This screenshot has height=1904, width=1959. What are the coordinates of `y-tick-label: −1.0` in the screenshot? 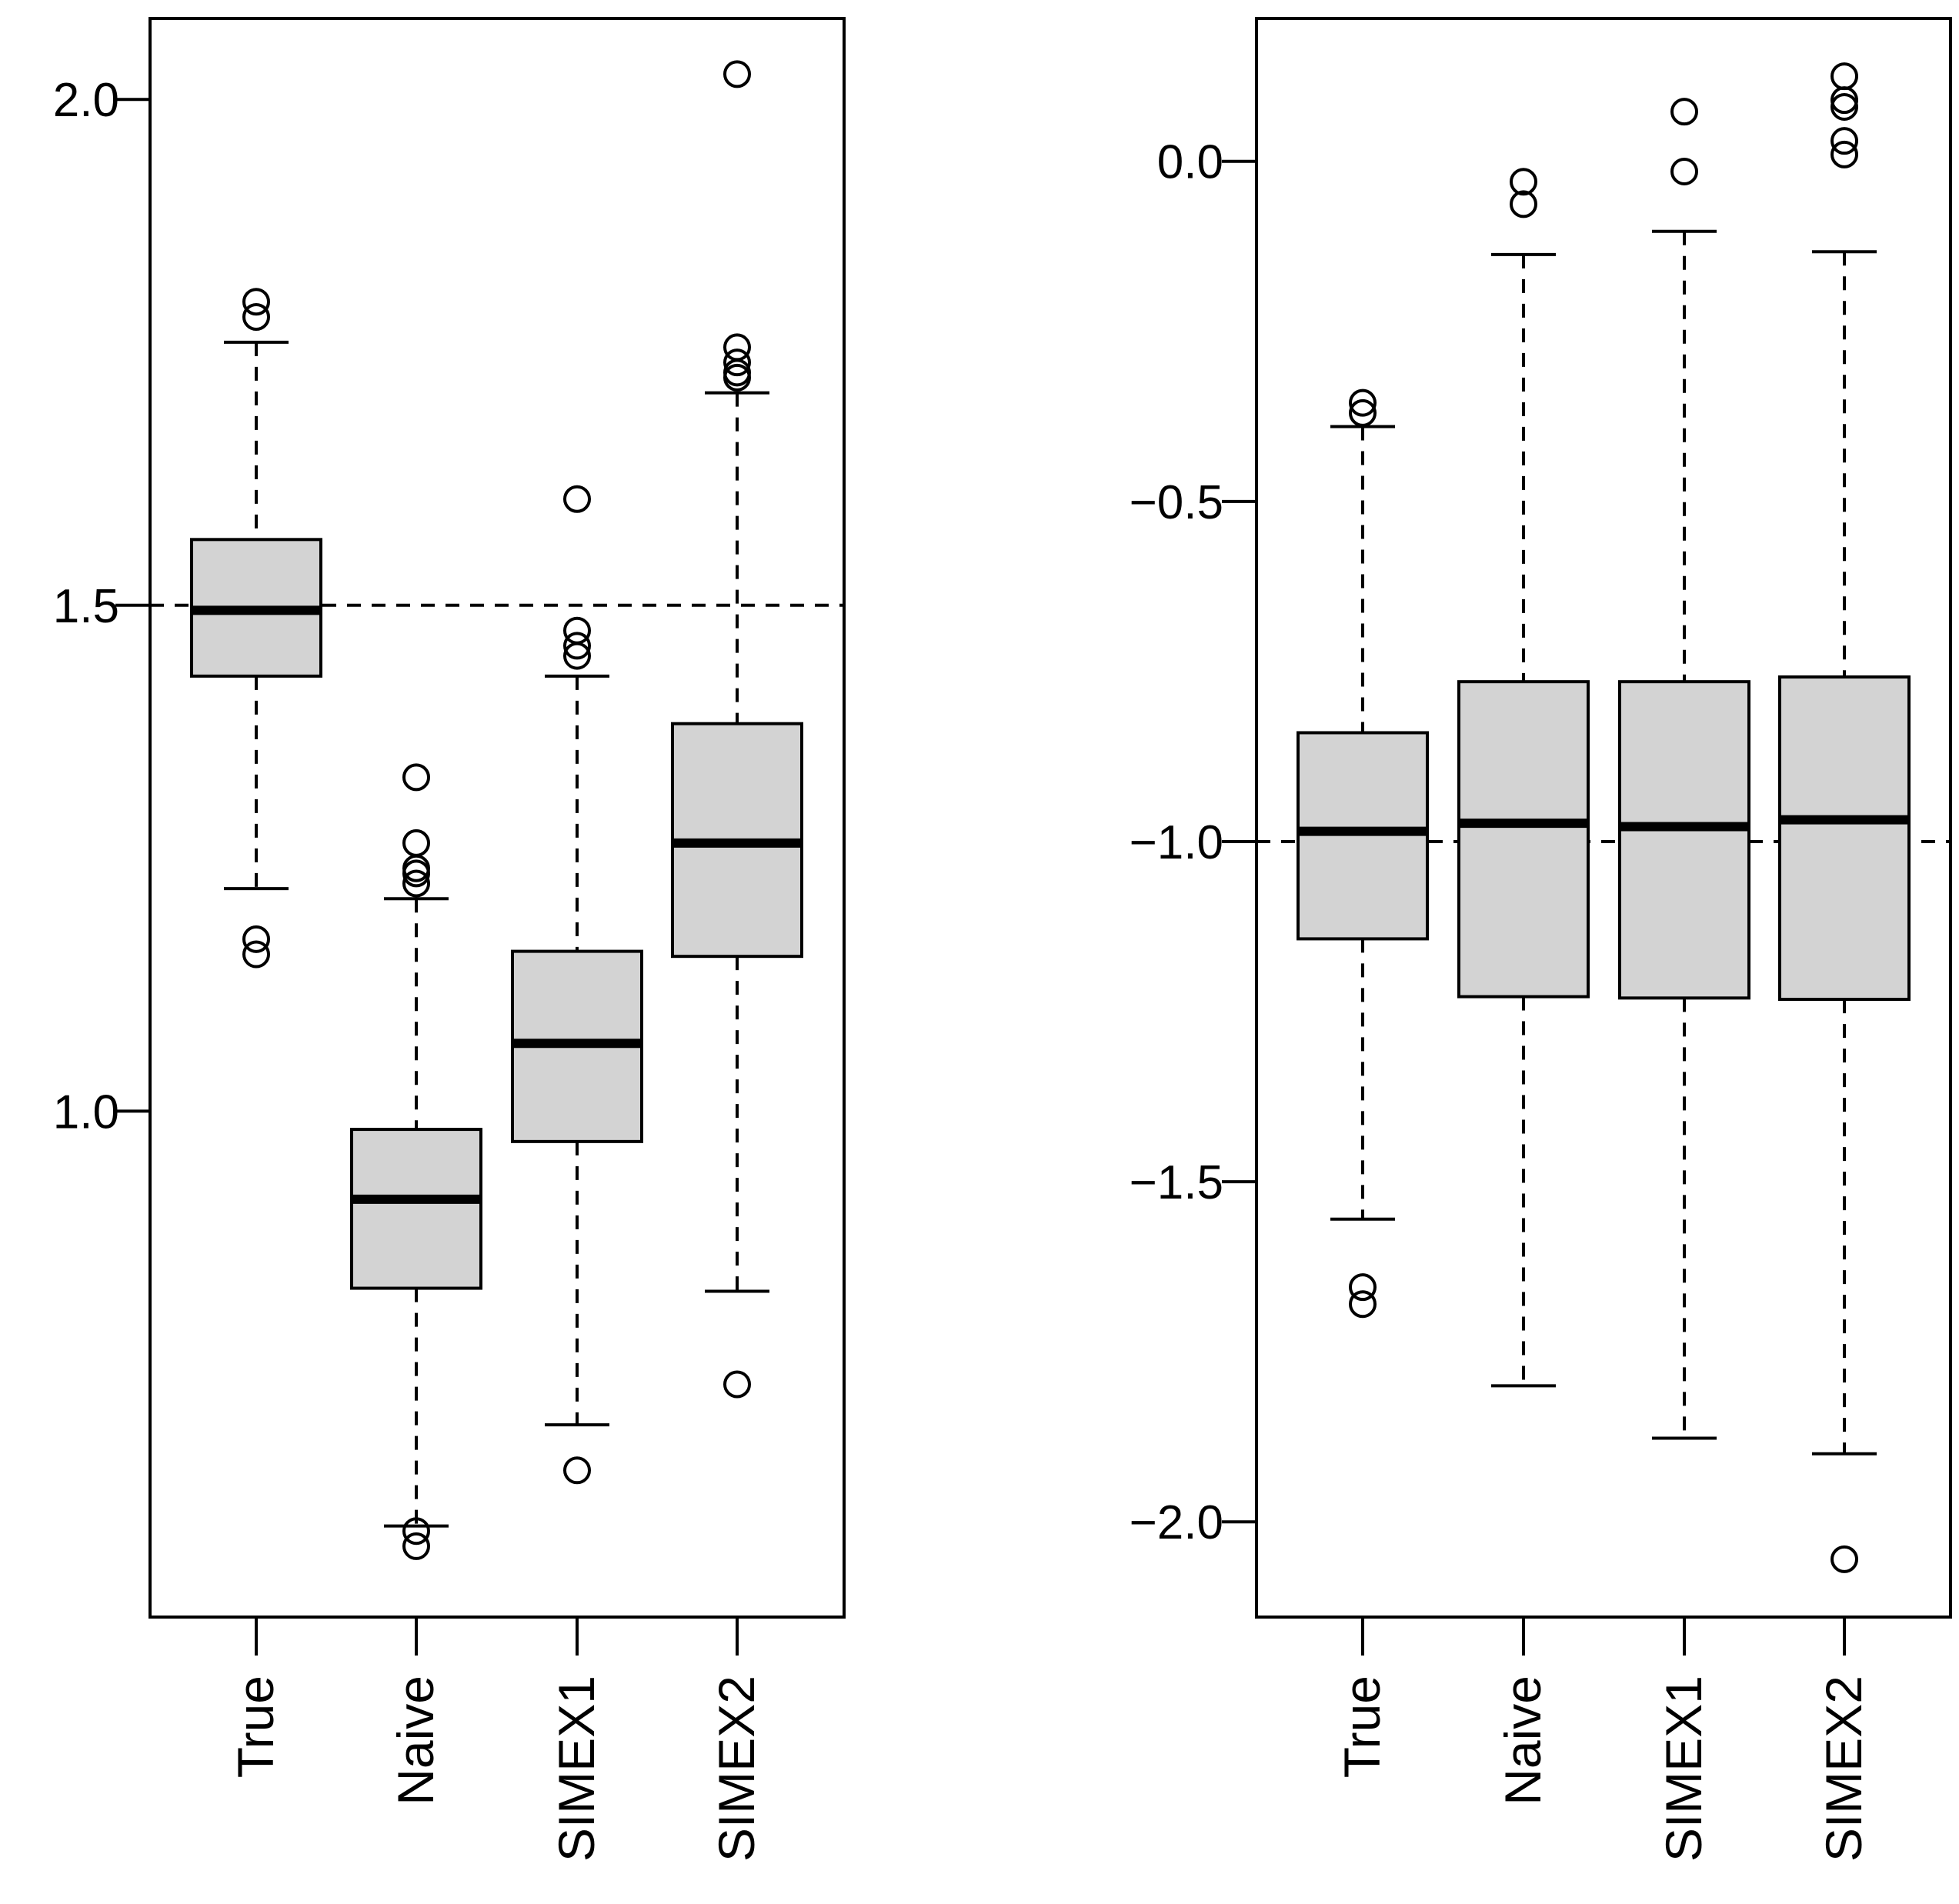 It's located at (1176, 842).